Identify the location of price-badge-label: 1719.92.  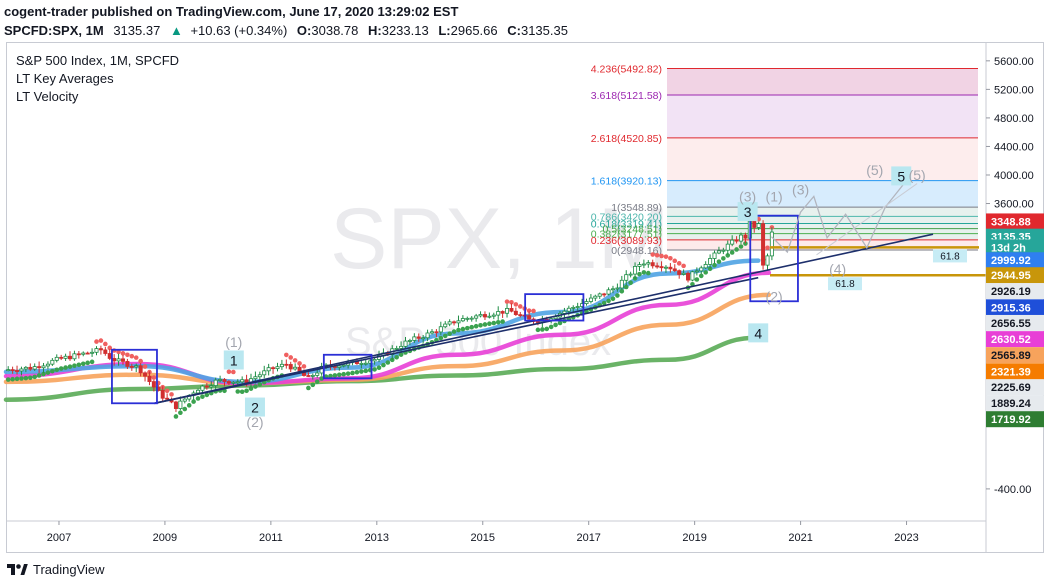
(1011, 420).